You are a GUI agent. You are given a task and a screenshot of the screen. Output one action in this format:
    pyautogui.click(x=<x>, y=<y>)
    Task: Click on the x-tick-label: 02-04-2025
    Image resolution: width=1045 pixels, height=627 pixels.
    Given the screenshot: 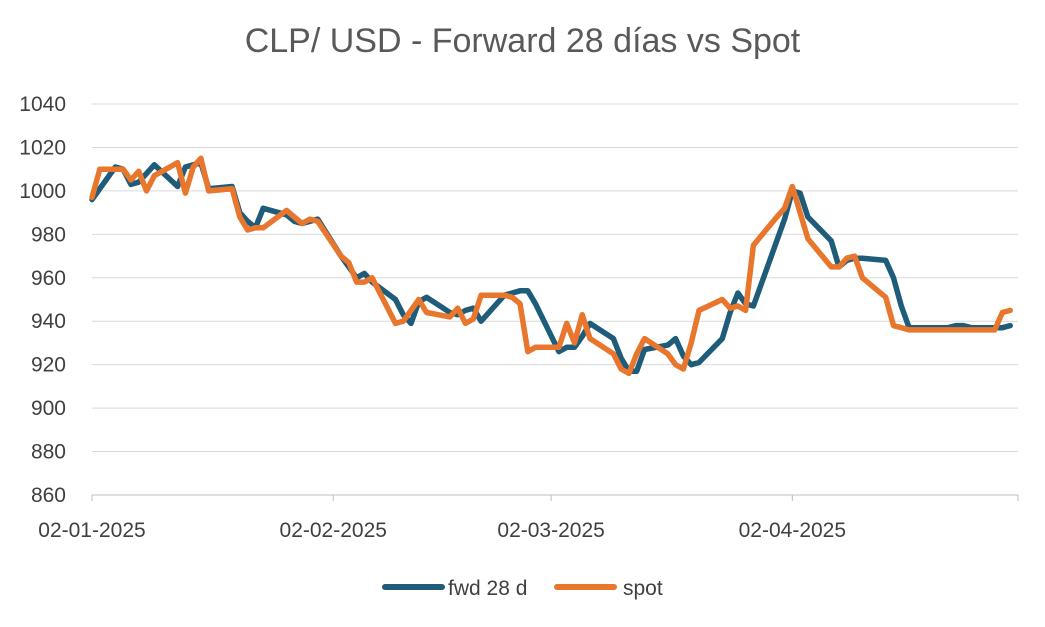 What is the action you would take?
    pyautogui.click(x=792, y=530)
    